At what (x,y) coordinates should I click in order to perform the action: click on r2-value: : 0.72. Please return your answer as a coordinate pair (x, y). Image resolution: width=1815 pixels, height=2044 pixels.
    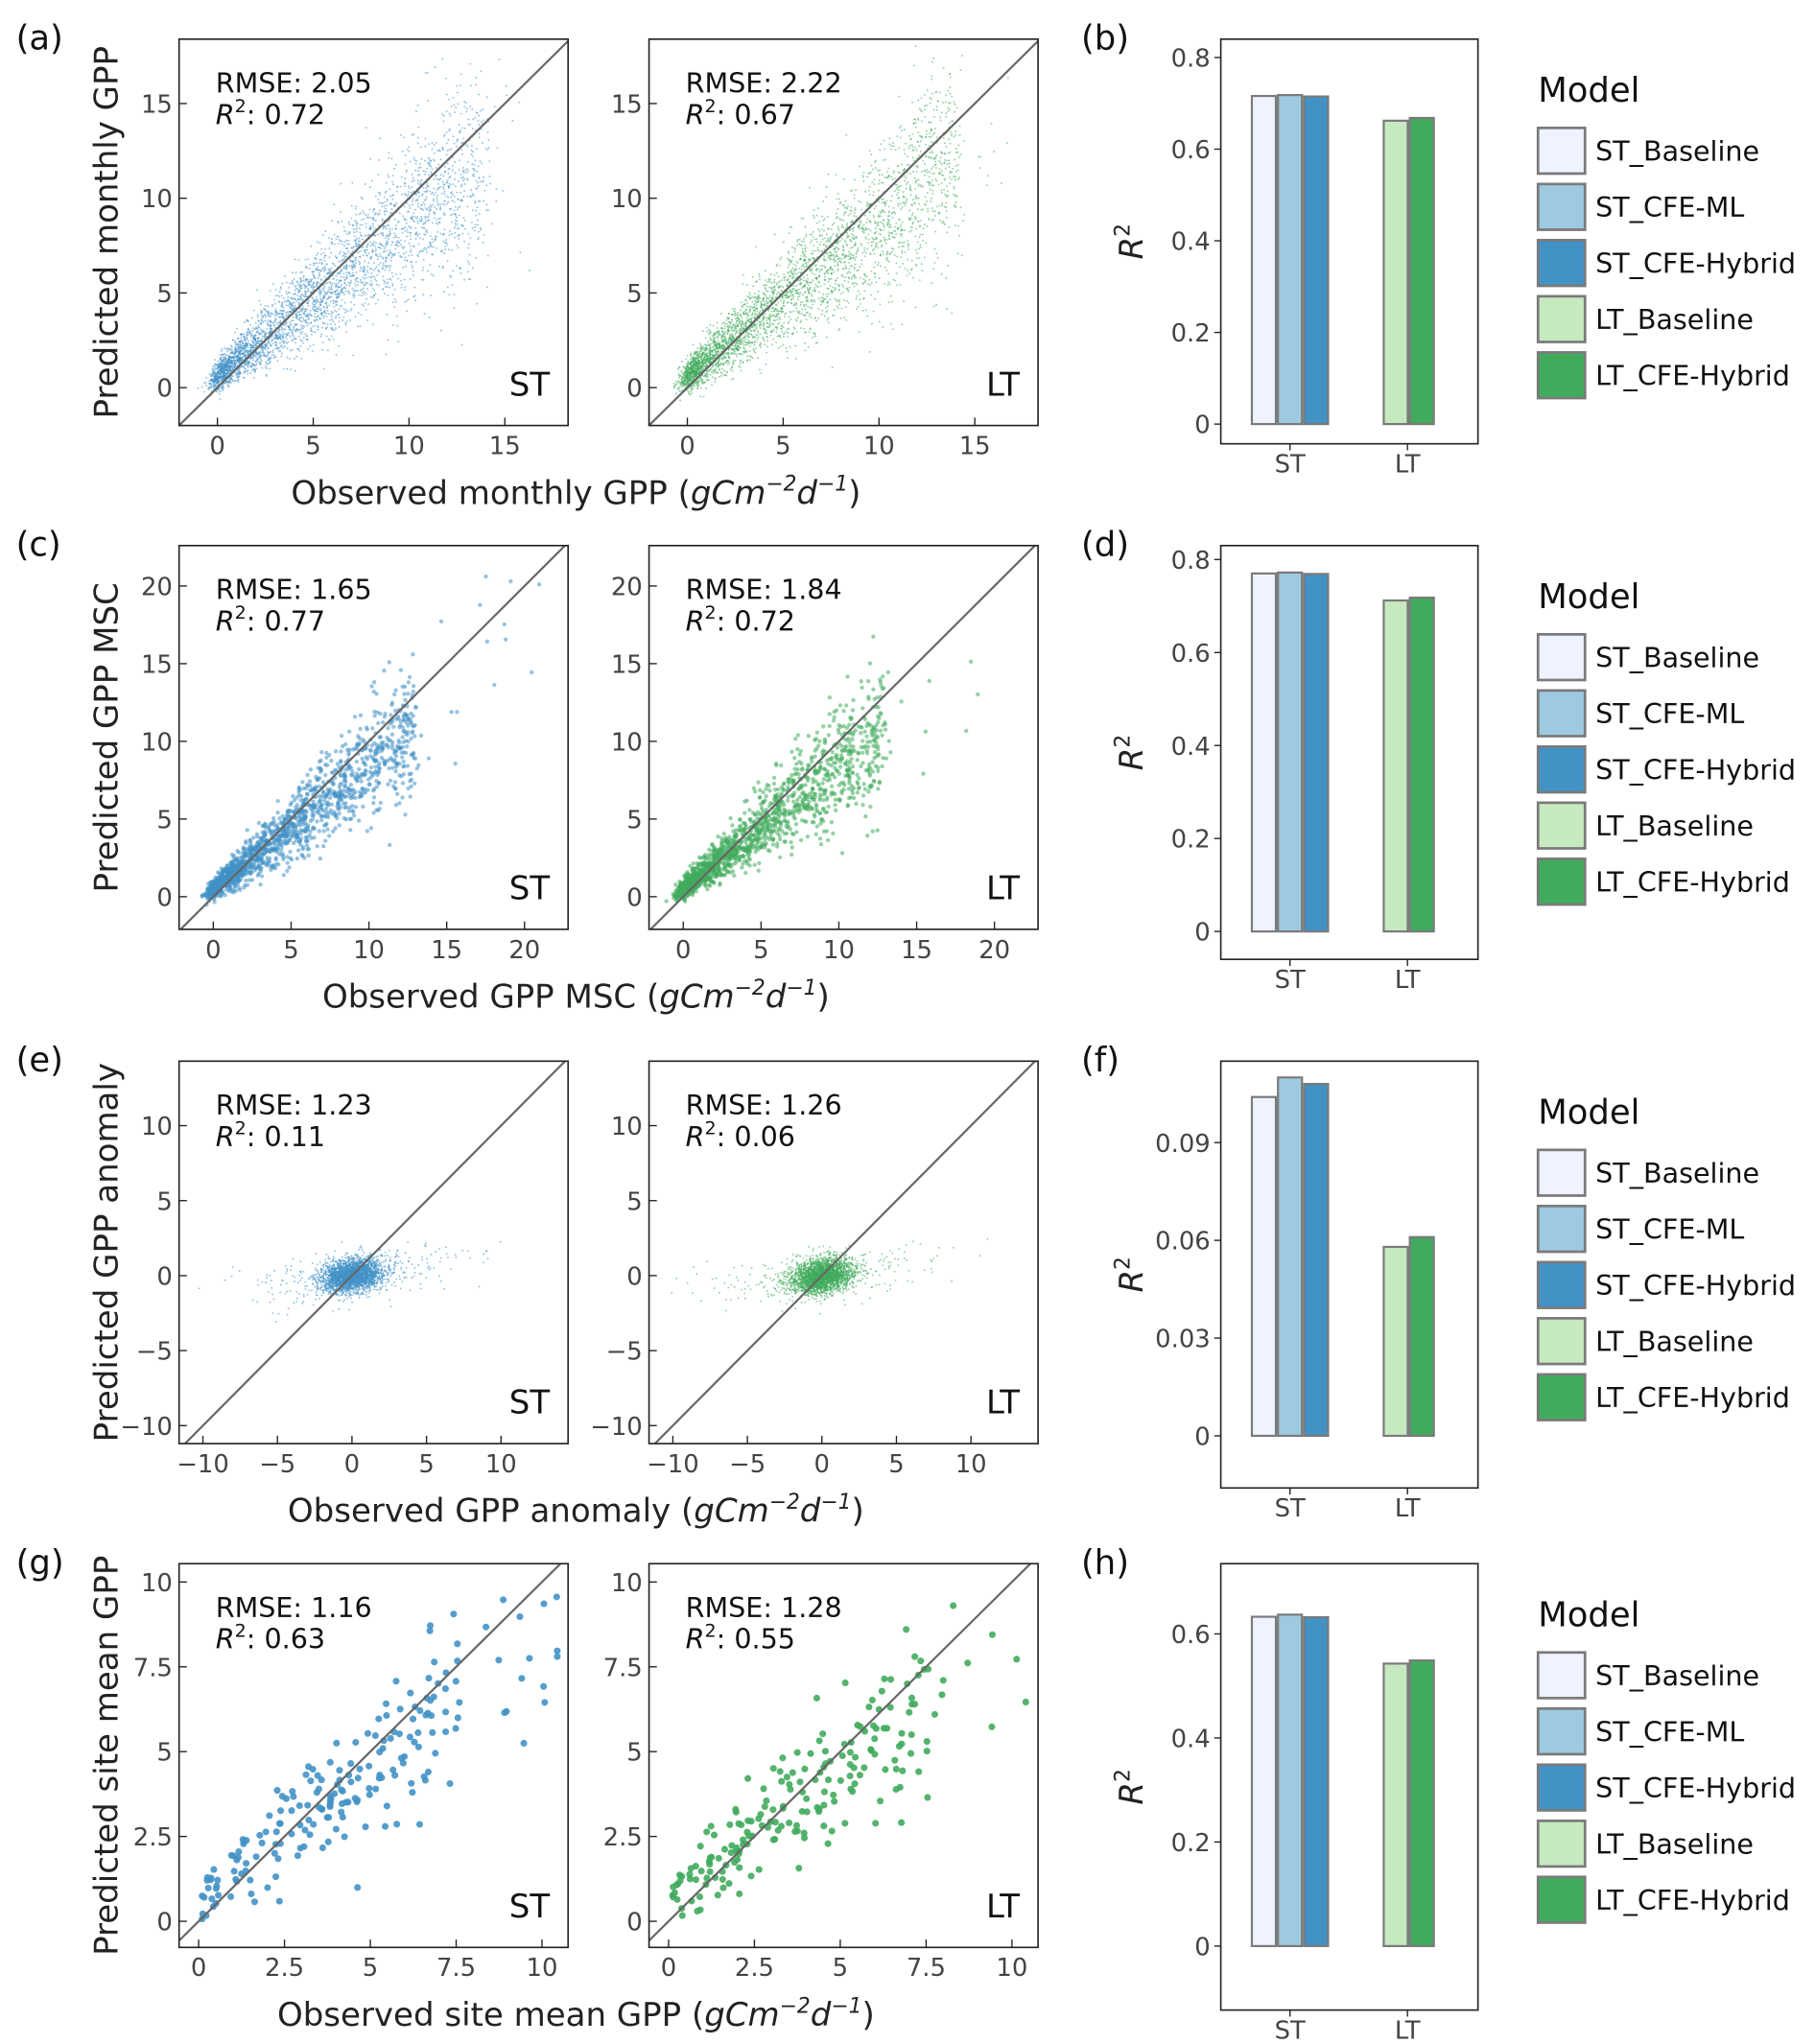
    Looking at the image, I should click on (286, 114).